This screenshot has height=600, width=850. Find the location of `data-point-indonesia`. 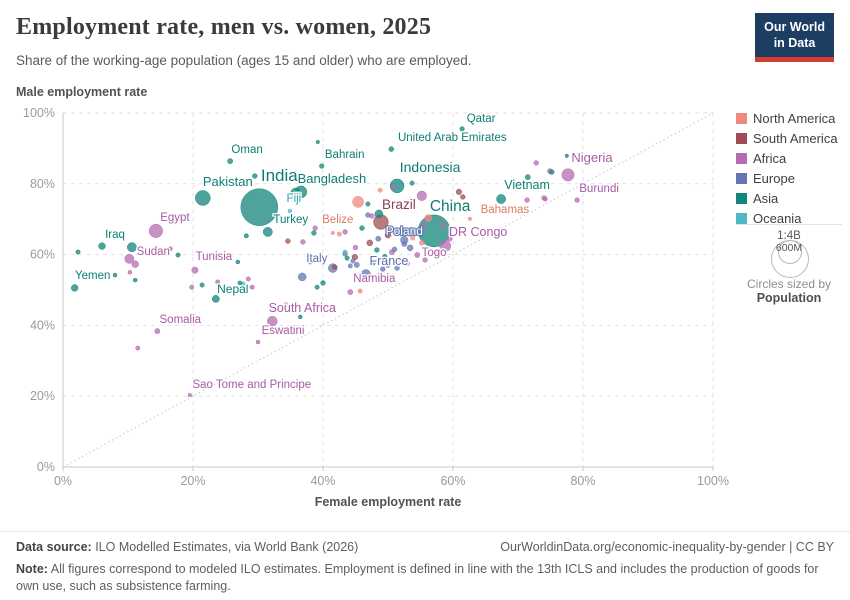

data-point-indonesia is located at coordinates (397, 186).